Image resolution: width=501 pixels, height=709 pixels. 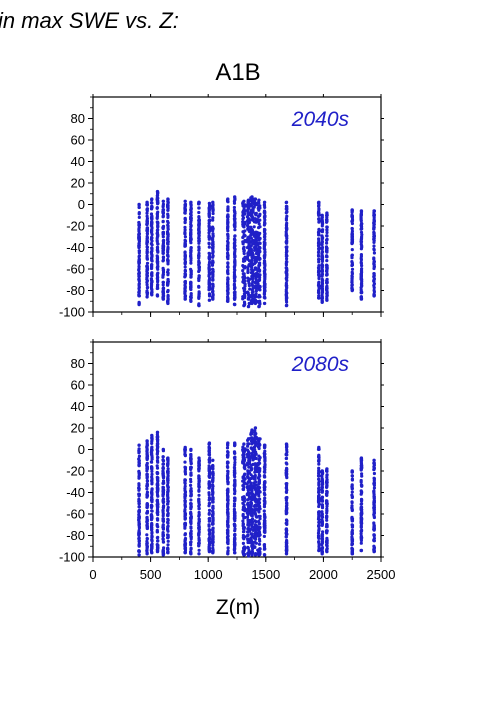 I want to click on x-tick-label: 2000, so click(x=323, y=574).